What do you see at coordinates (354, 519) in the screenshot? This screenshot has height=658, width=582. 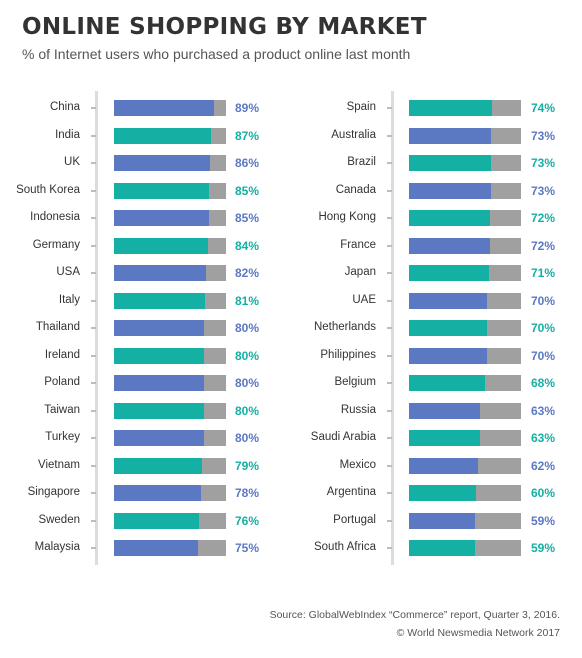 I see `category-label: Portugal` at bounding box center [354, 519].